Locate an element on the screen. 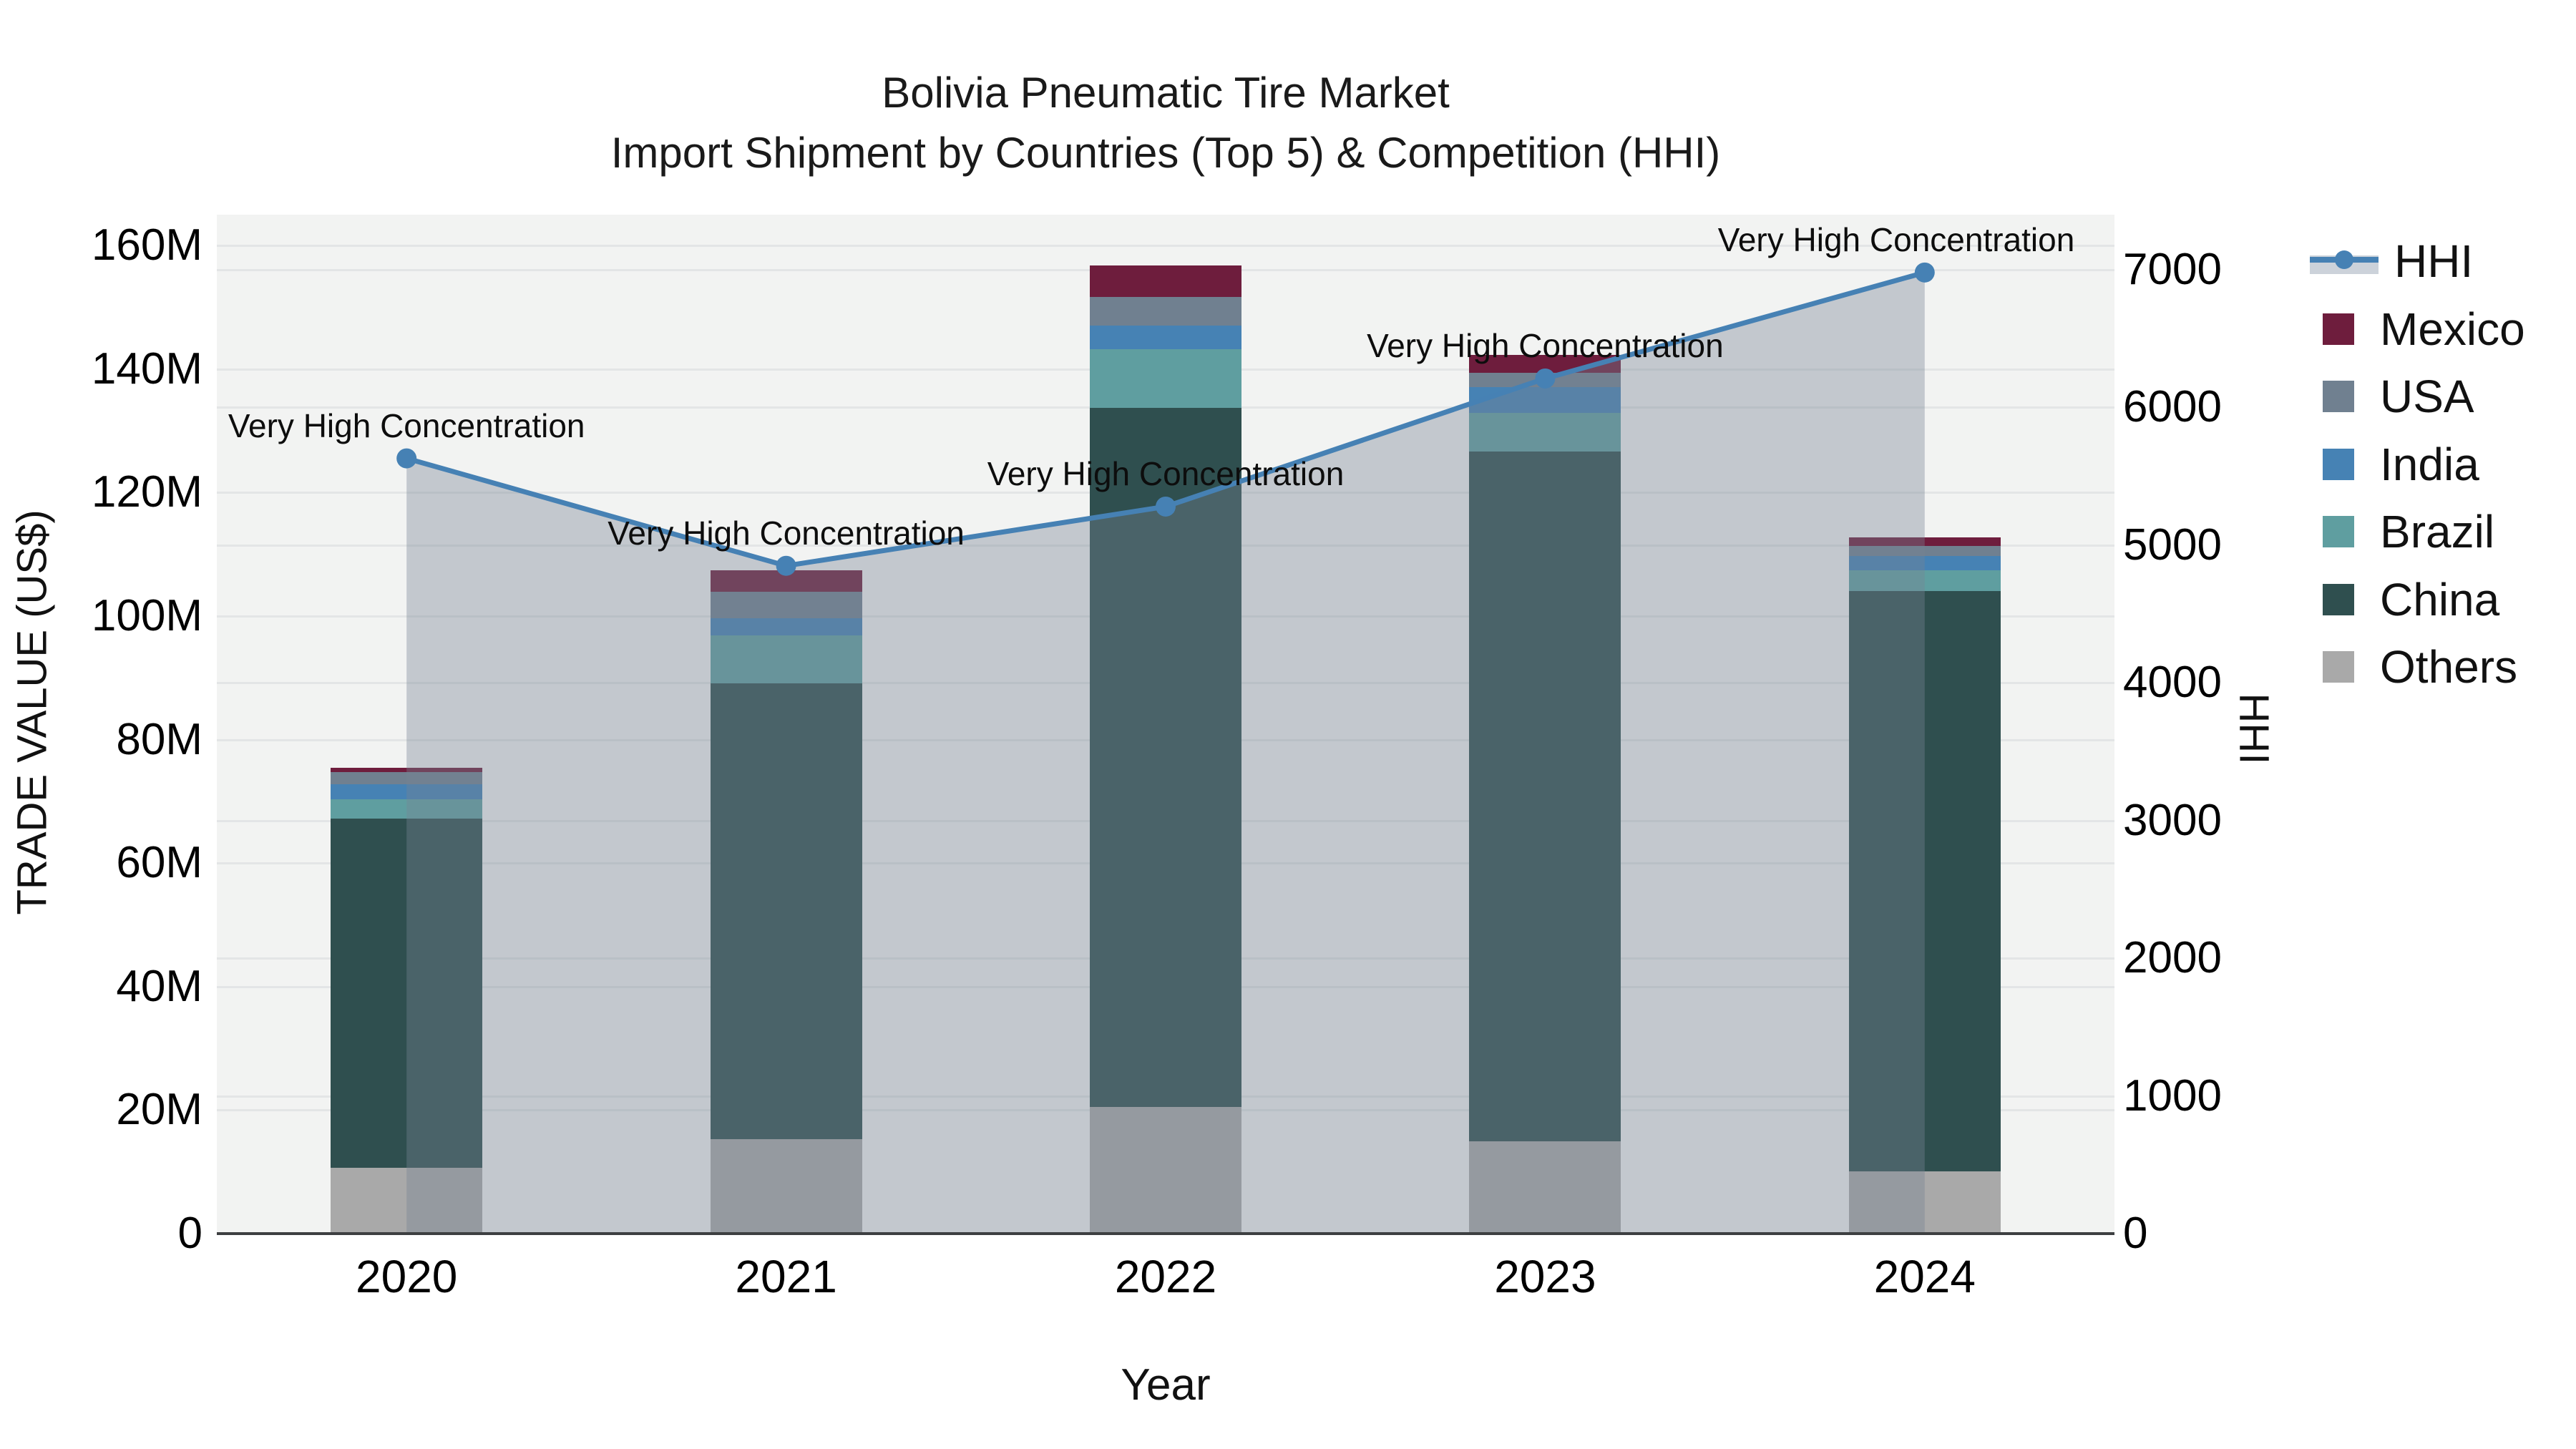 Image resolution: width=2576 pixels, height=1449 pixels. bar-2022-india is located at coordinates (1165, 338).